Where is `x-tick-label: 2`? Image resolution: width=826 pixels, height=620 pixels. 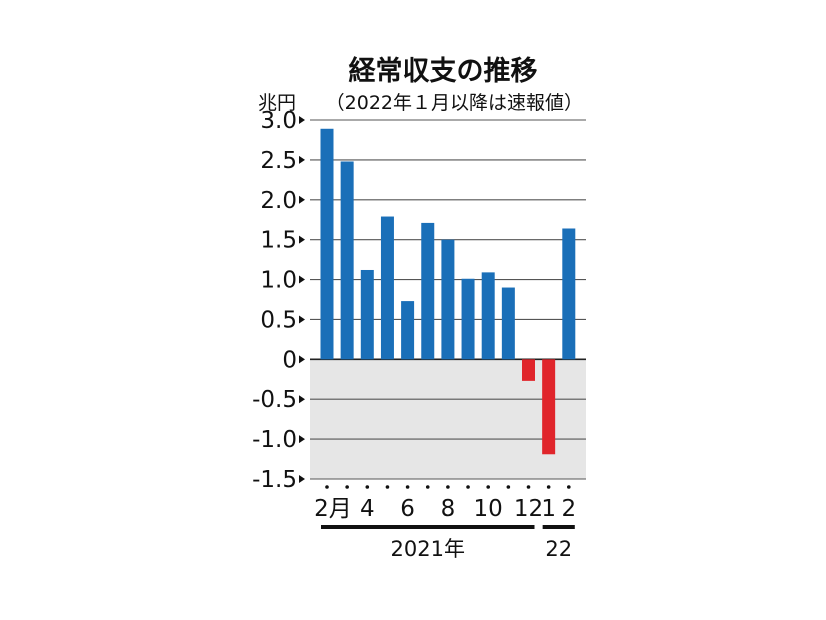 x-tick-label: 2 is located at coordinates (568, 509).